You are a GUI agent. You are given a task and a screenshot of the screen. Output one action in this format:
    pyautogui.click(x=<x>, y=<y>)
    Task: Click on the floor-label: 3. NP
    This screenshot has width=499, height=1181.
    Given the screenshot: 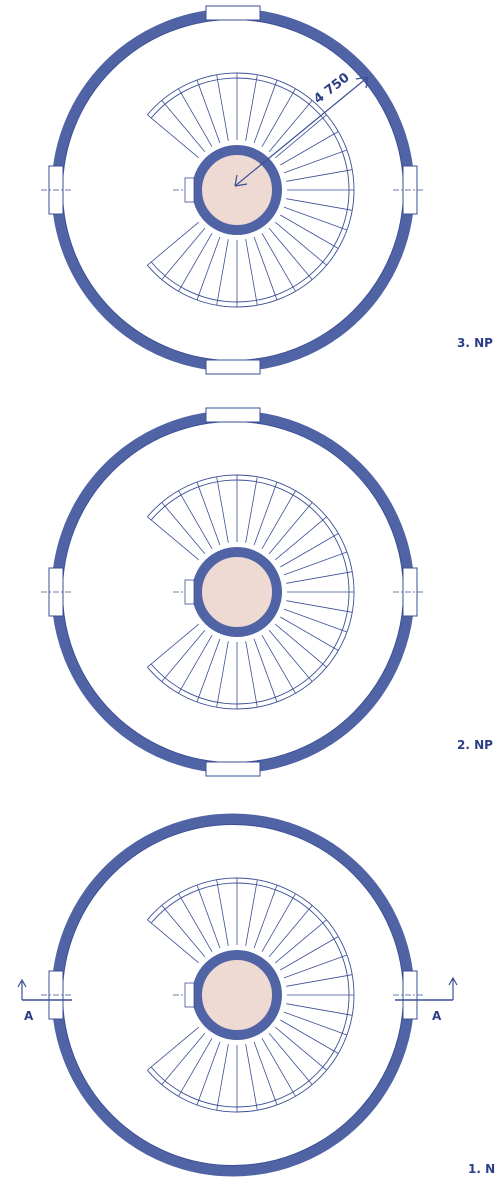 What is the action you would take?
    pyautogui.click(x=475, y=343)
    